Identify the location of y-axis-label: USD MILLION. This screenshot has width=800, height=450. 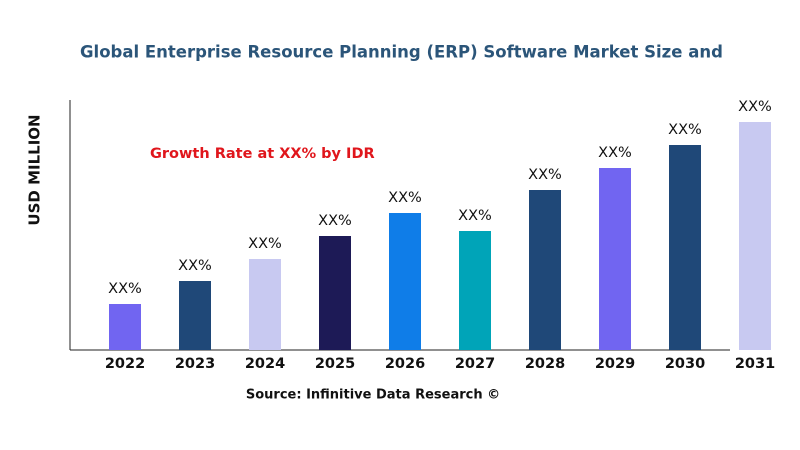
(35, 169).